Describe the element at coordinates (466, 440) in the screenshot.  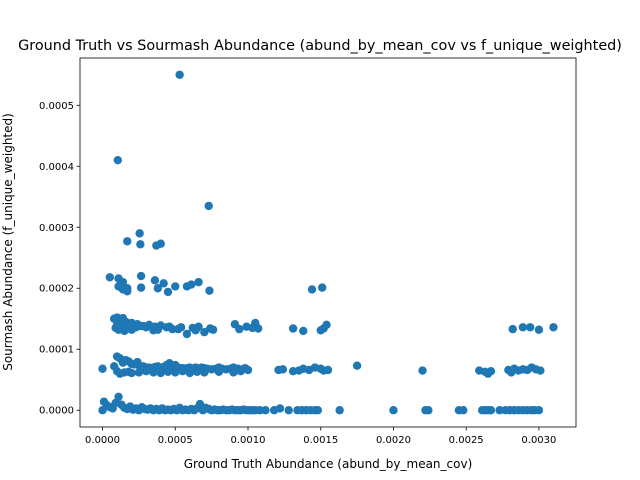
I see `x-tick-label: 0.0025` at that location.